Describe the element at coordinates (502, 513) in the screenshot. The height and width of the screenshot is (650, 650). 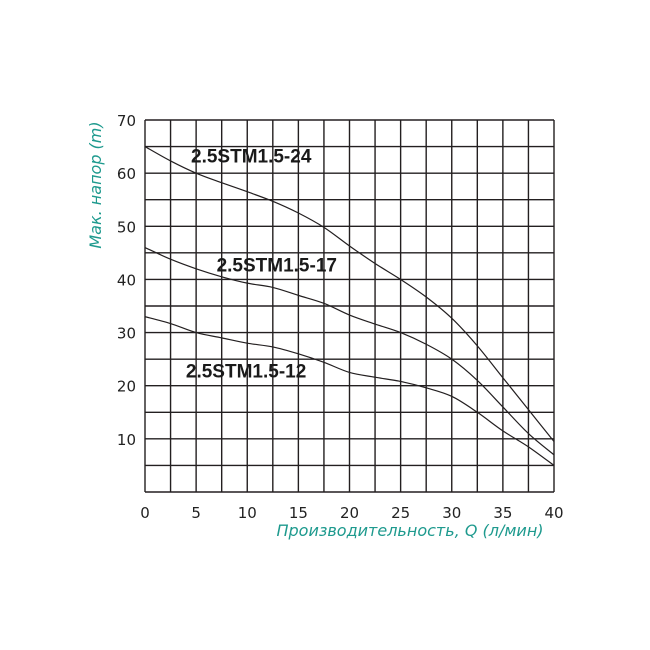
I see `x-tick-label: 35` at that location.